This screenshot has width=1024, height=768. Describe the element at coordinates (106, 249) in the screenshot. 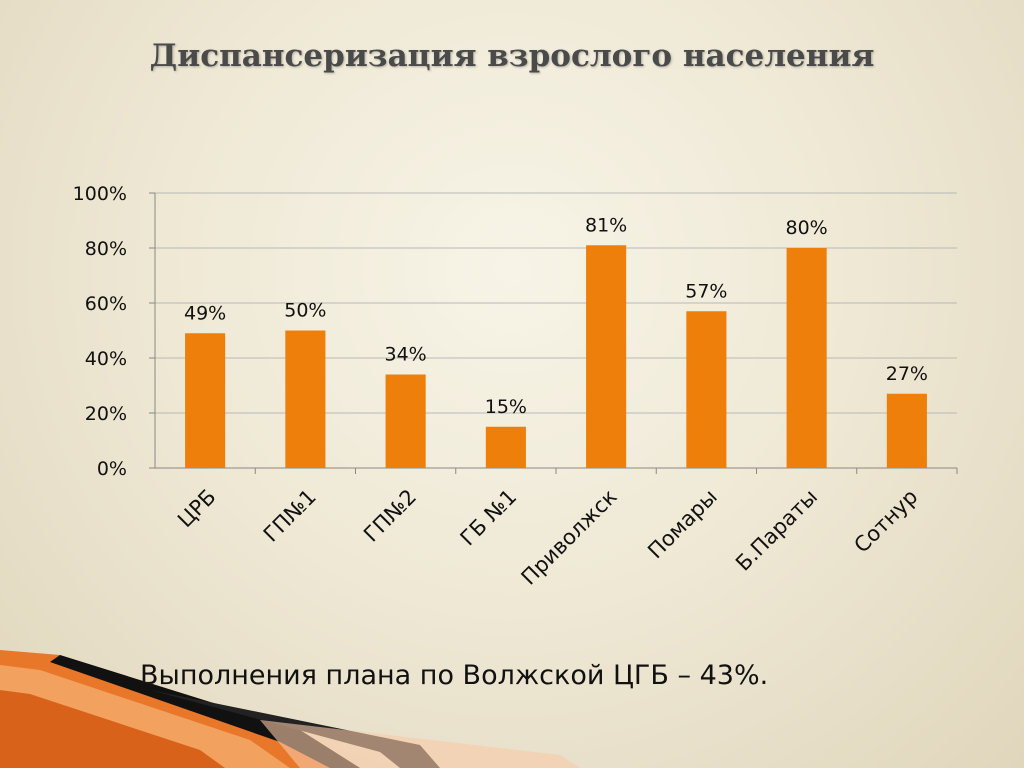

I see `y-tick-label: 80%` at that location.